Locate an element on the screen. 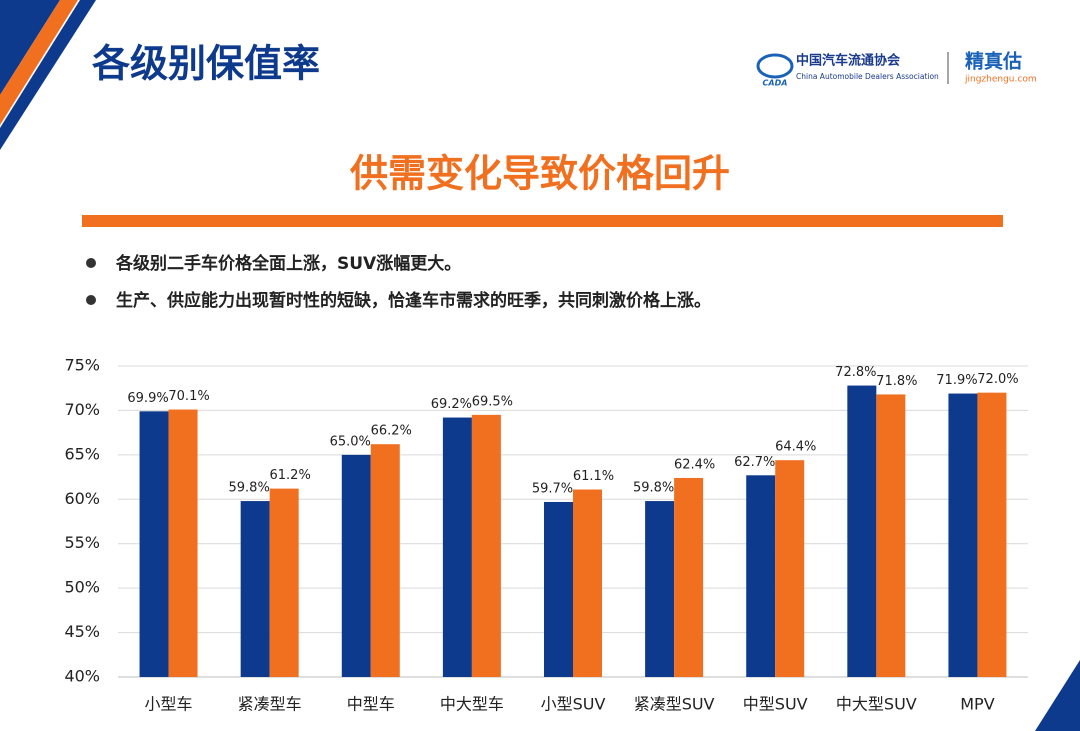 The width and height of the screenshot is (1080, 731). x-tick-label: 中大型SUV is located at coordinates (876, 704).